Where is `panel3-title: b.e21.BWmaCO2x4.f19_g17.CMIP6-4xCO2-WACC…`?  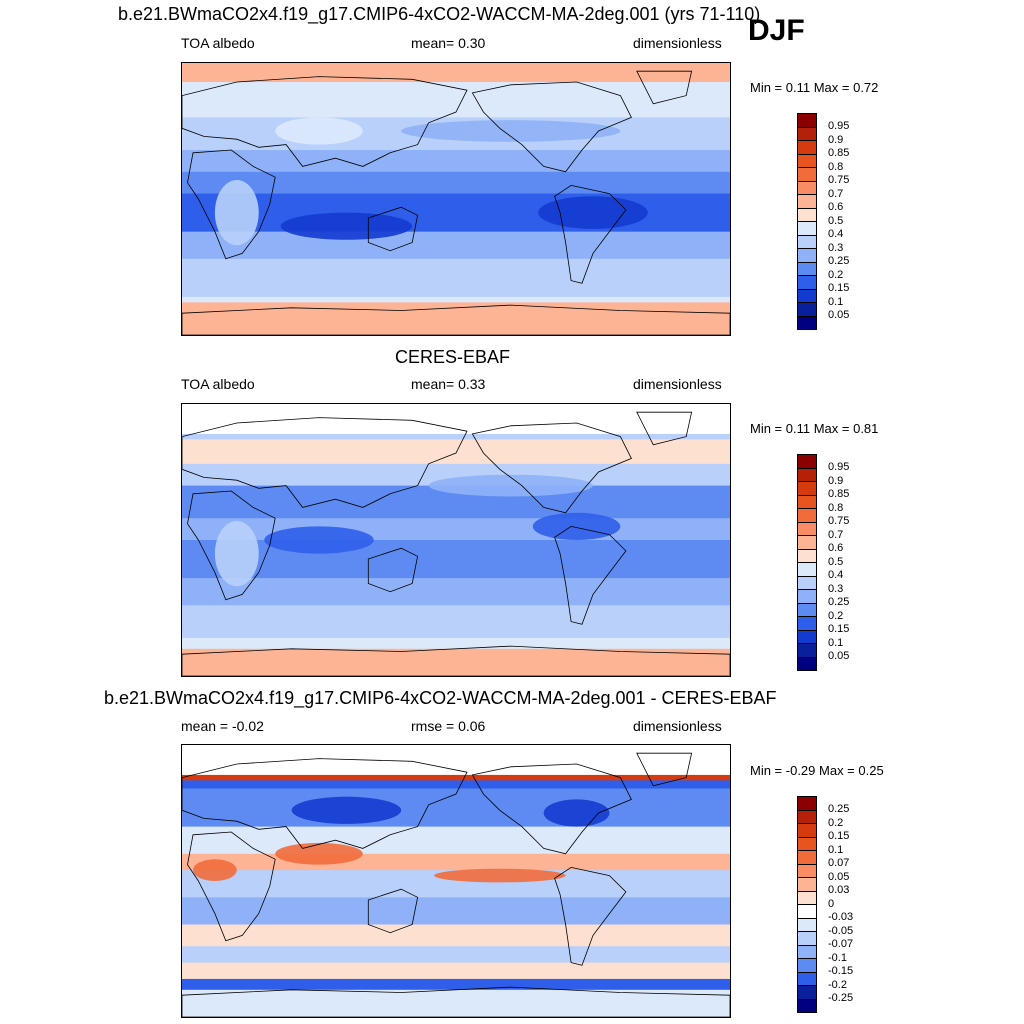 panel3-title: b.e21.BWmaCO2x4.f19_g17.CMIP6-4xCO2-WACC… is located at coordinates (440, 698).